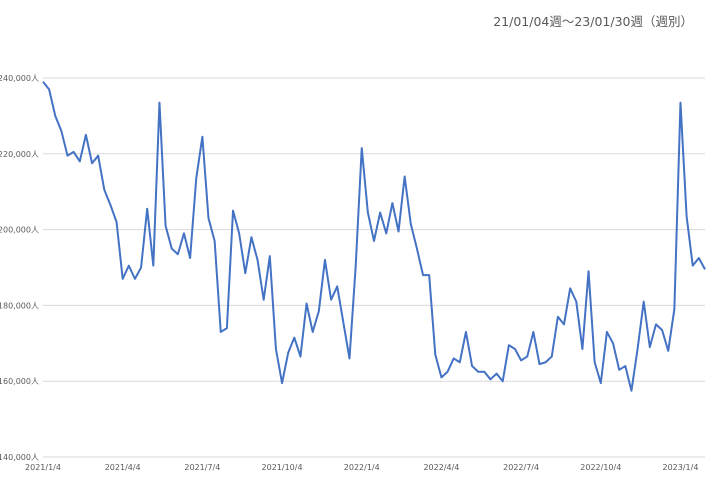 Image resolution: width=715 pixels, height=477 pixels. What do you see at coordinates (19, 230) in the screenshot?
I see `y-tick-label: 200,000人` at bounding box center [19, 230].